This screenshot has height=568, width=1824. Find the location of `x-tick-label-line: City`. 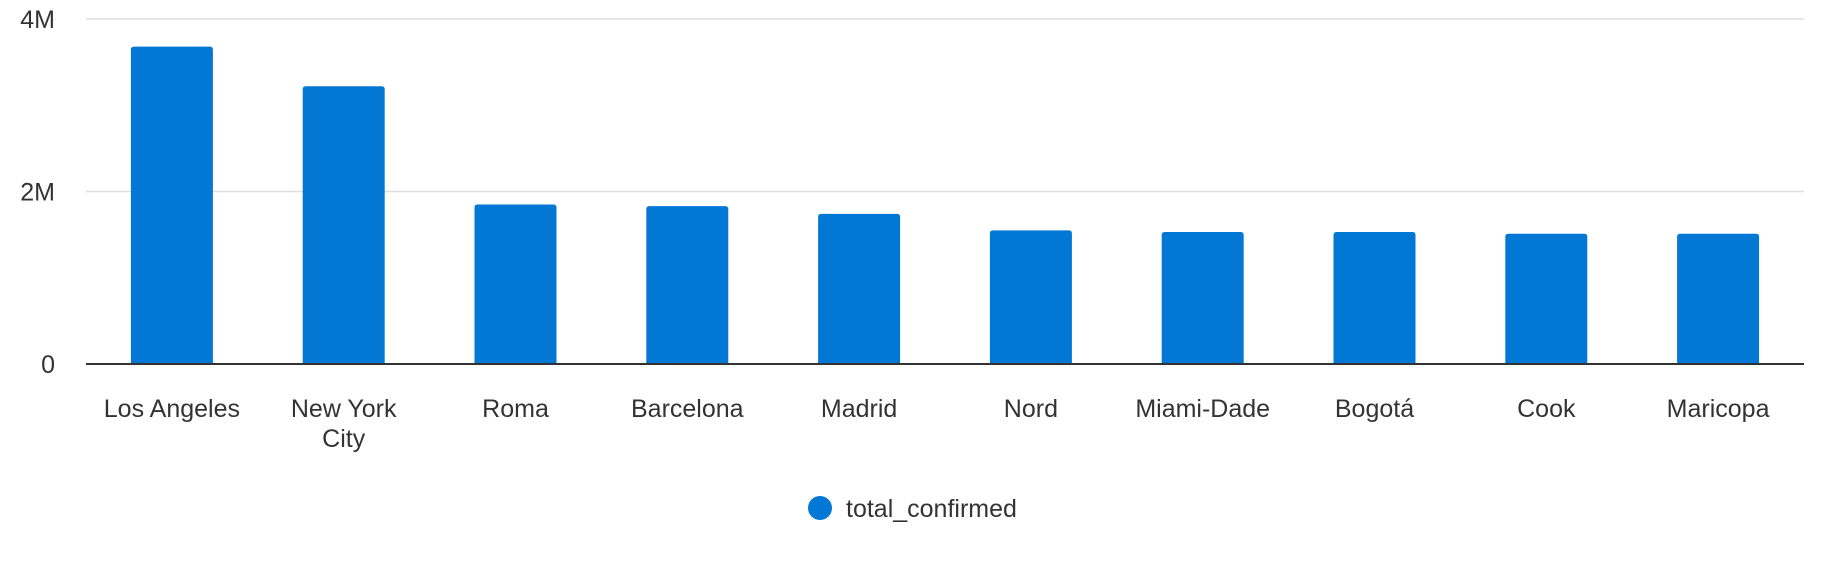

x-tick-label-line: City is located at coordinates (344, 439).